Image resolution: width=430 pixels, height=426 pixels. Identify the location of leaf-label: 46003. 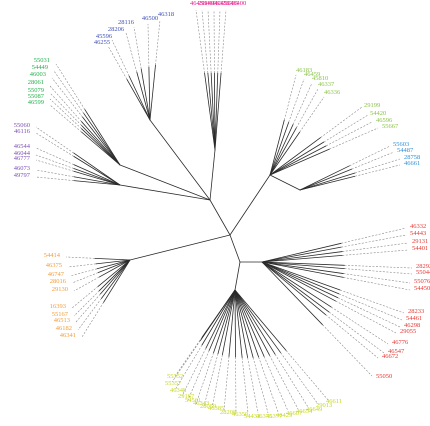
(38, 74).